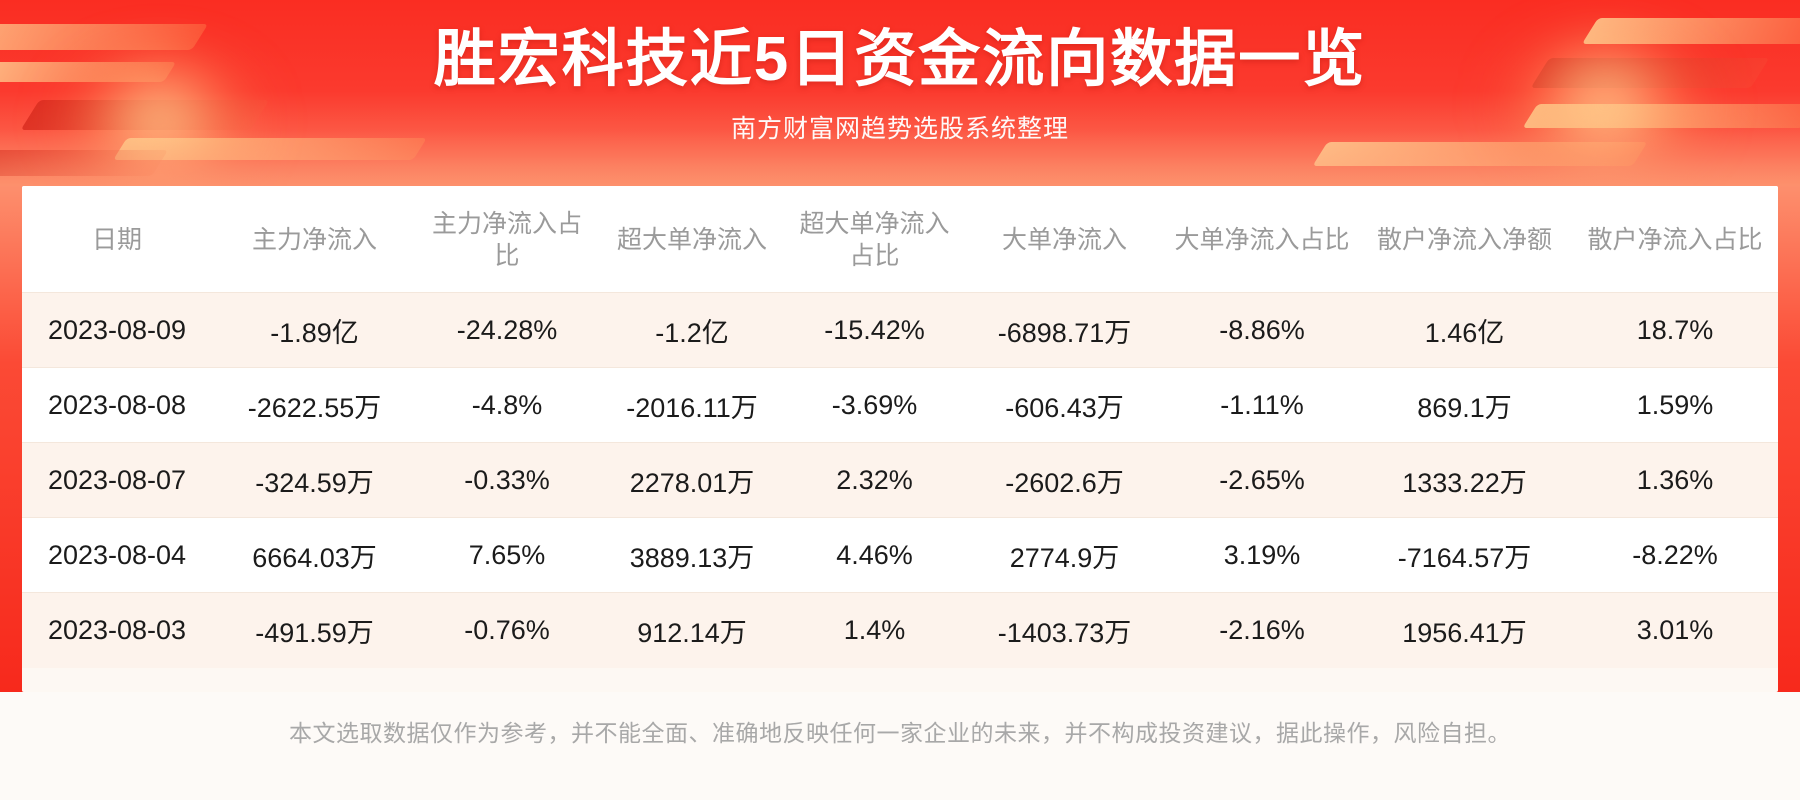  I want to click on column-header-retail-pct: 散户净流入占比, so click(1675, 239).